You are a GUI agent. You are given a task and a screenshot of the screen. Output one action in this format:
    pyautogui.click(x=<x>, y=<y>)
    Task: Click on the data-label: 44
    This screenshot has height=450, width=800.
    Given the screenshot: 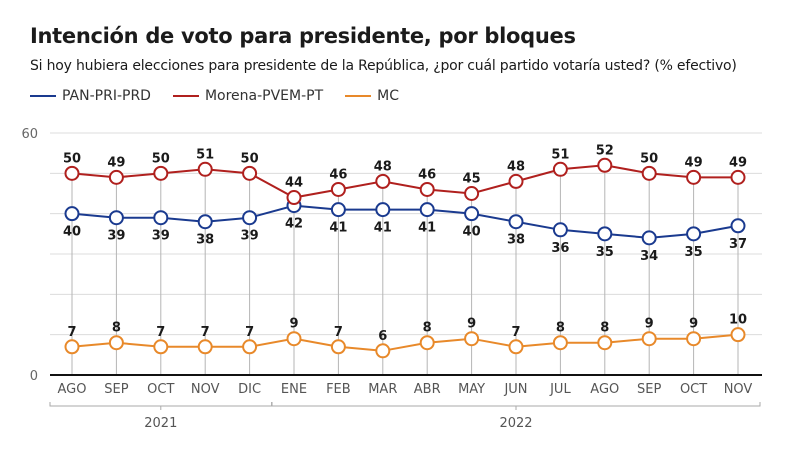 What is the action you would take?
    pyautogui.click(x=294, y=183)
    